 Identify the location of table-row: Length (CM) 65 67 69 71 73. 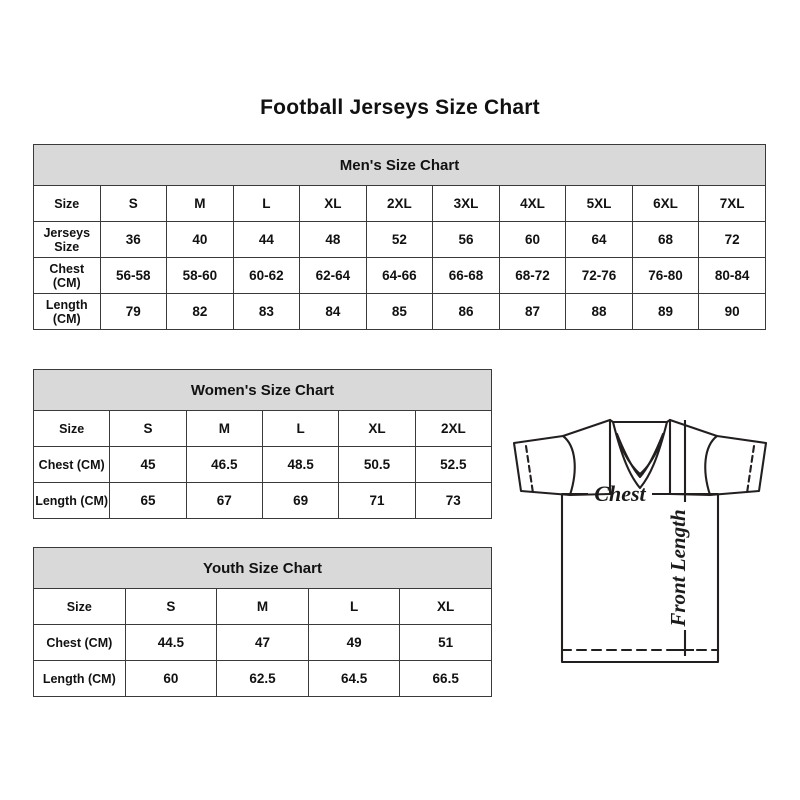
(262, 500).